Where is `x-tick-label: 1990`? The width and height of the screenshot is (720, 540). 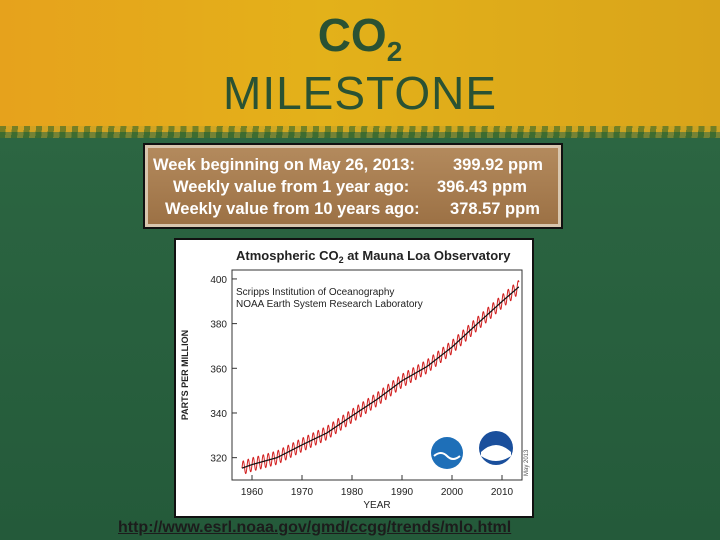 x-tick-label: 1990 is located at coordinates (402, 492).